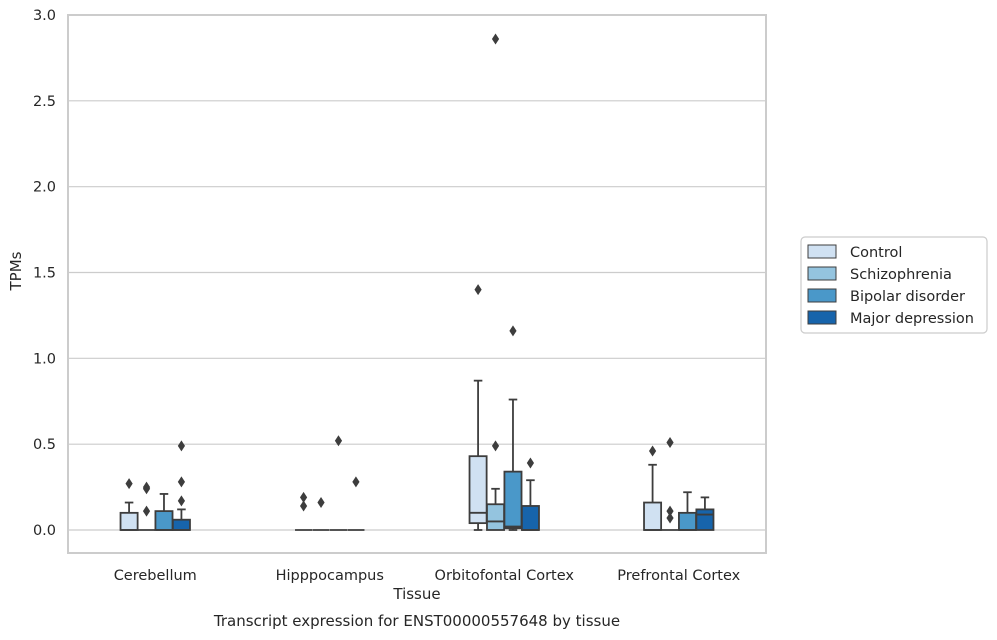 Image resolution: width=997 pixels, height=640 pixels. What do you see at coordinates (16, 271) in the screenshot?
I see `y-axis-label: TPMs` at bounding box center [16, 271].